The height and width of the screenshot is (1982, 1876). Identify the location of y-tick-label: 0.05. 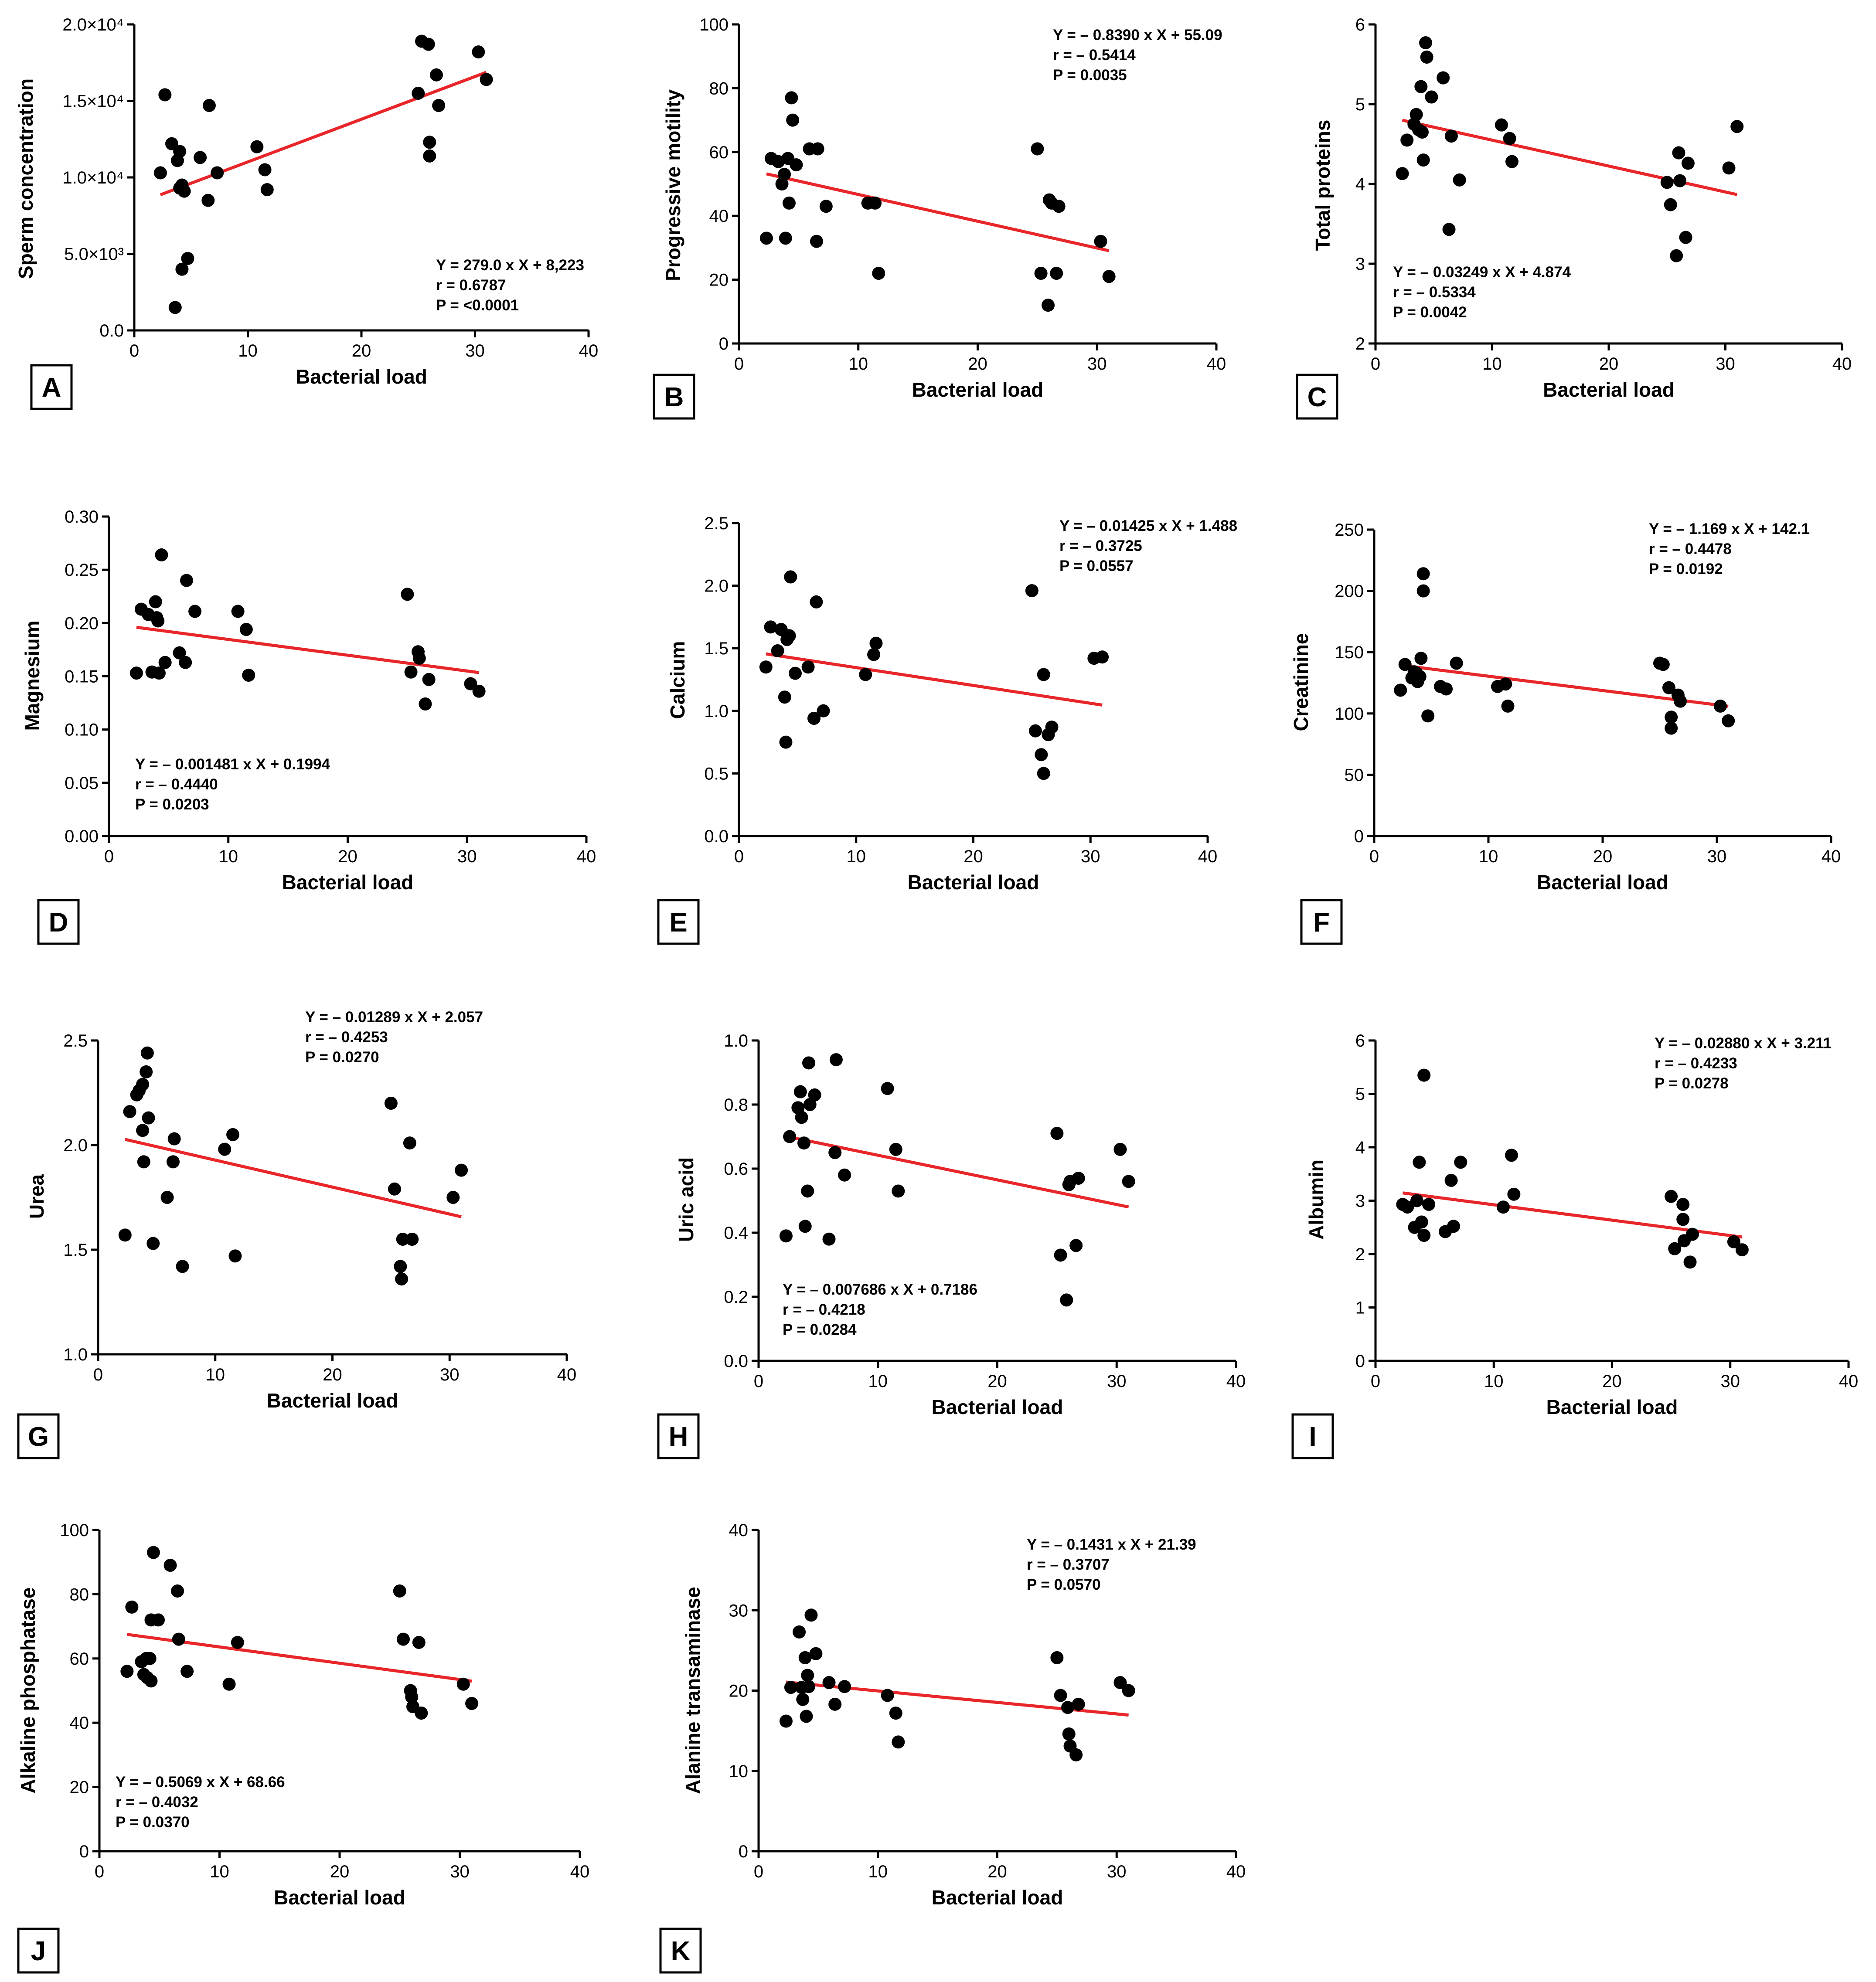
(82, 783).